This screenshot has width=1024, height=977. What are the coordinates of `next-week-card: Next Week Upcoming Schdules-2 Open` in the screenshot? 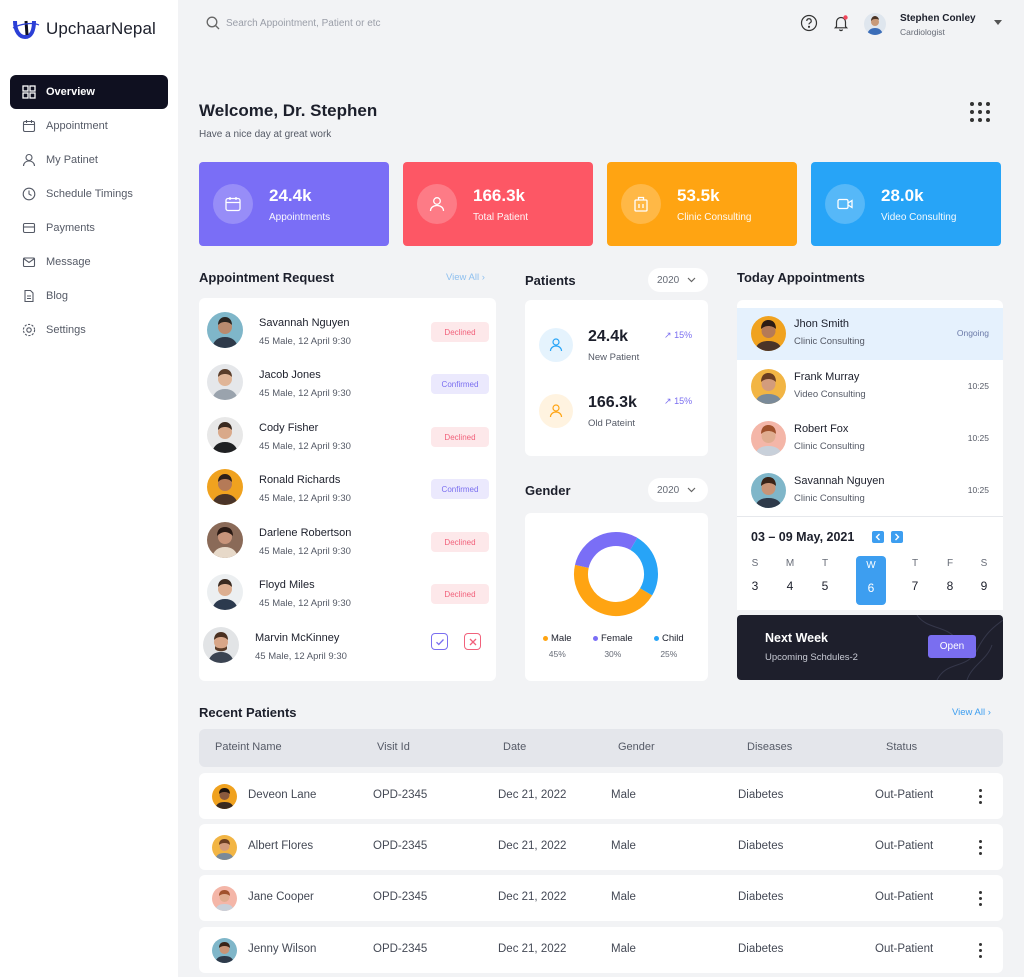 It's located at (870, 647).